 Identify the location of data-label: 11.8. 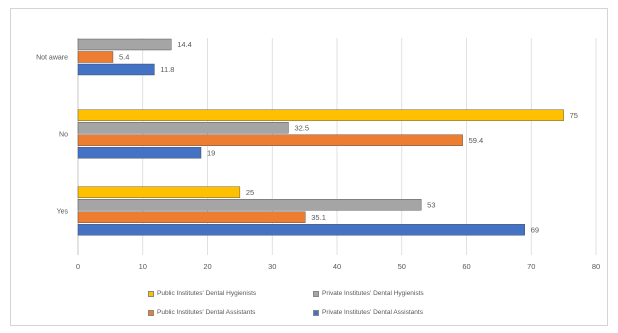
(167, 69).